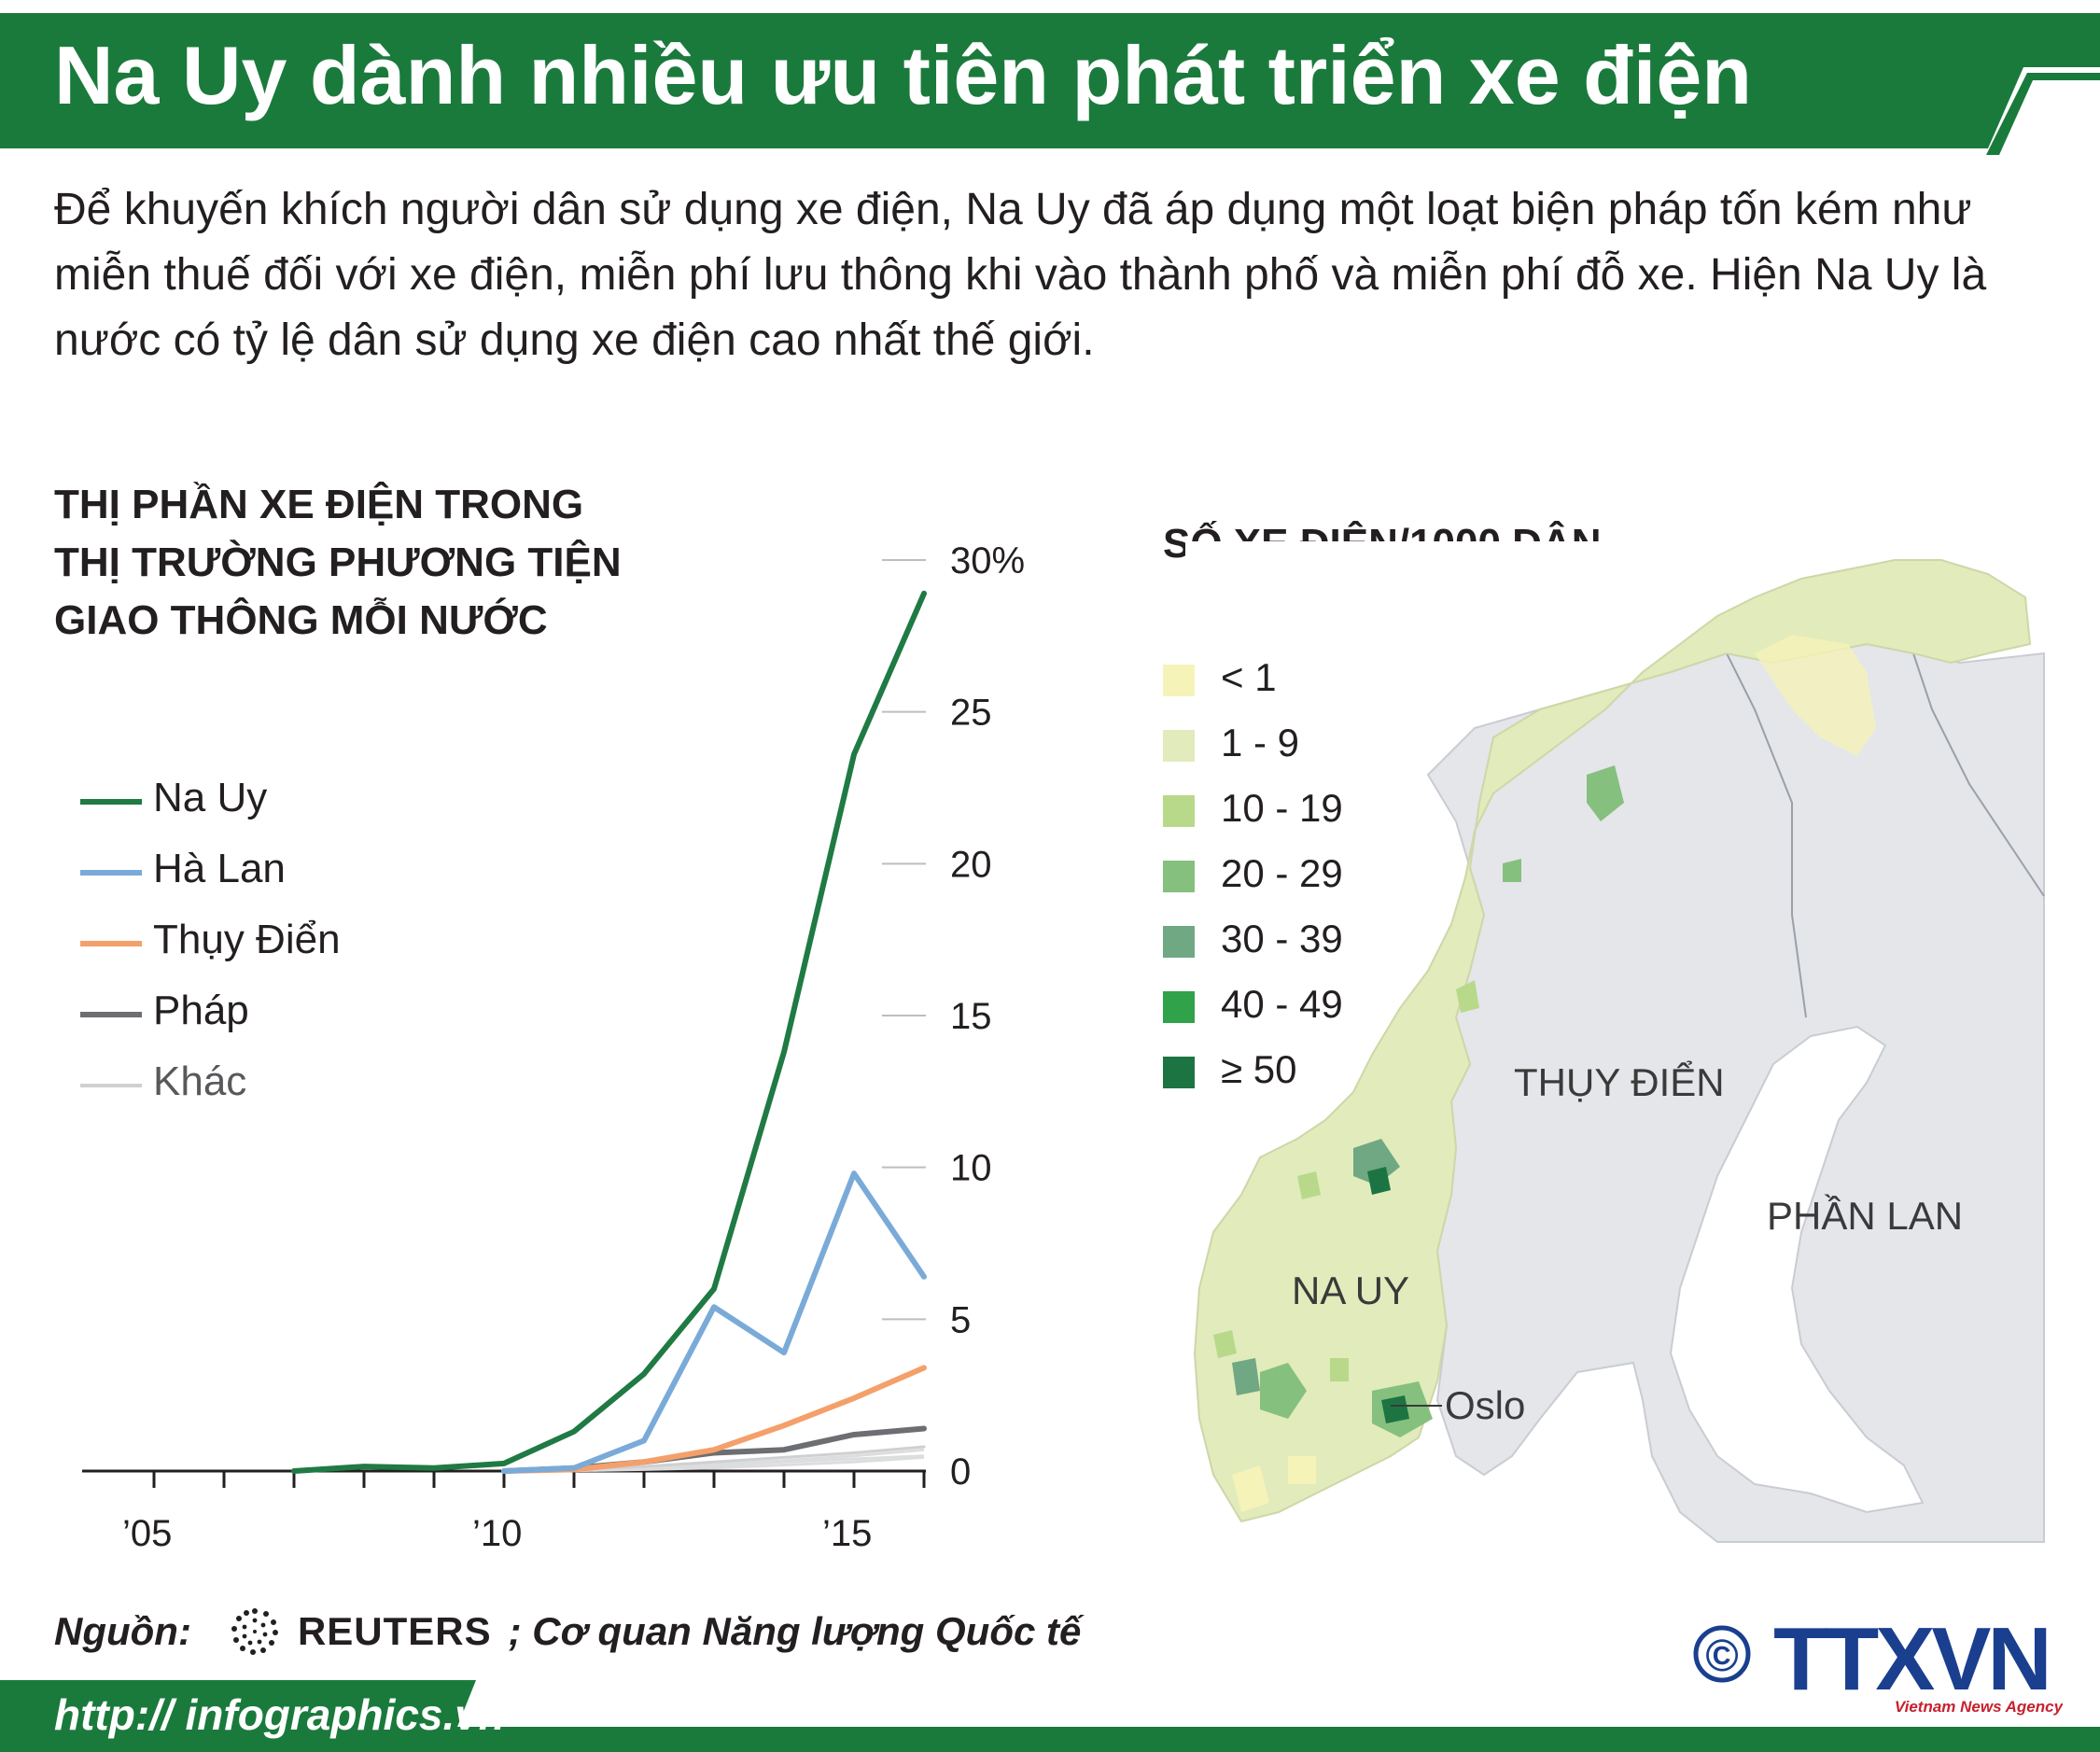 The width and height of the screenshot is (2100, 1752). I want to click on legend-item-sweden: Thụy Điển, so click(267, 941).